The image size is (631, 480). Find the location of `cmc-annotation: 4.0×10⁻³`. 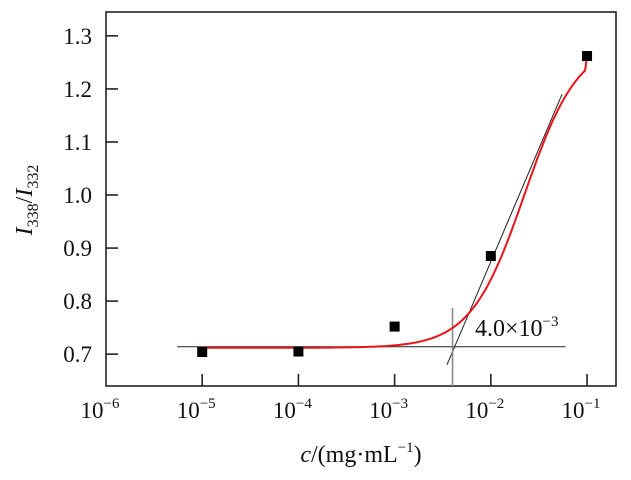

cmc-annotation: 4.0×10⁻³ is located at coordinates (517, 328).